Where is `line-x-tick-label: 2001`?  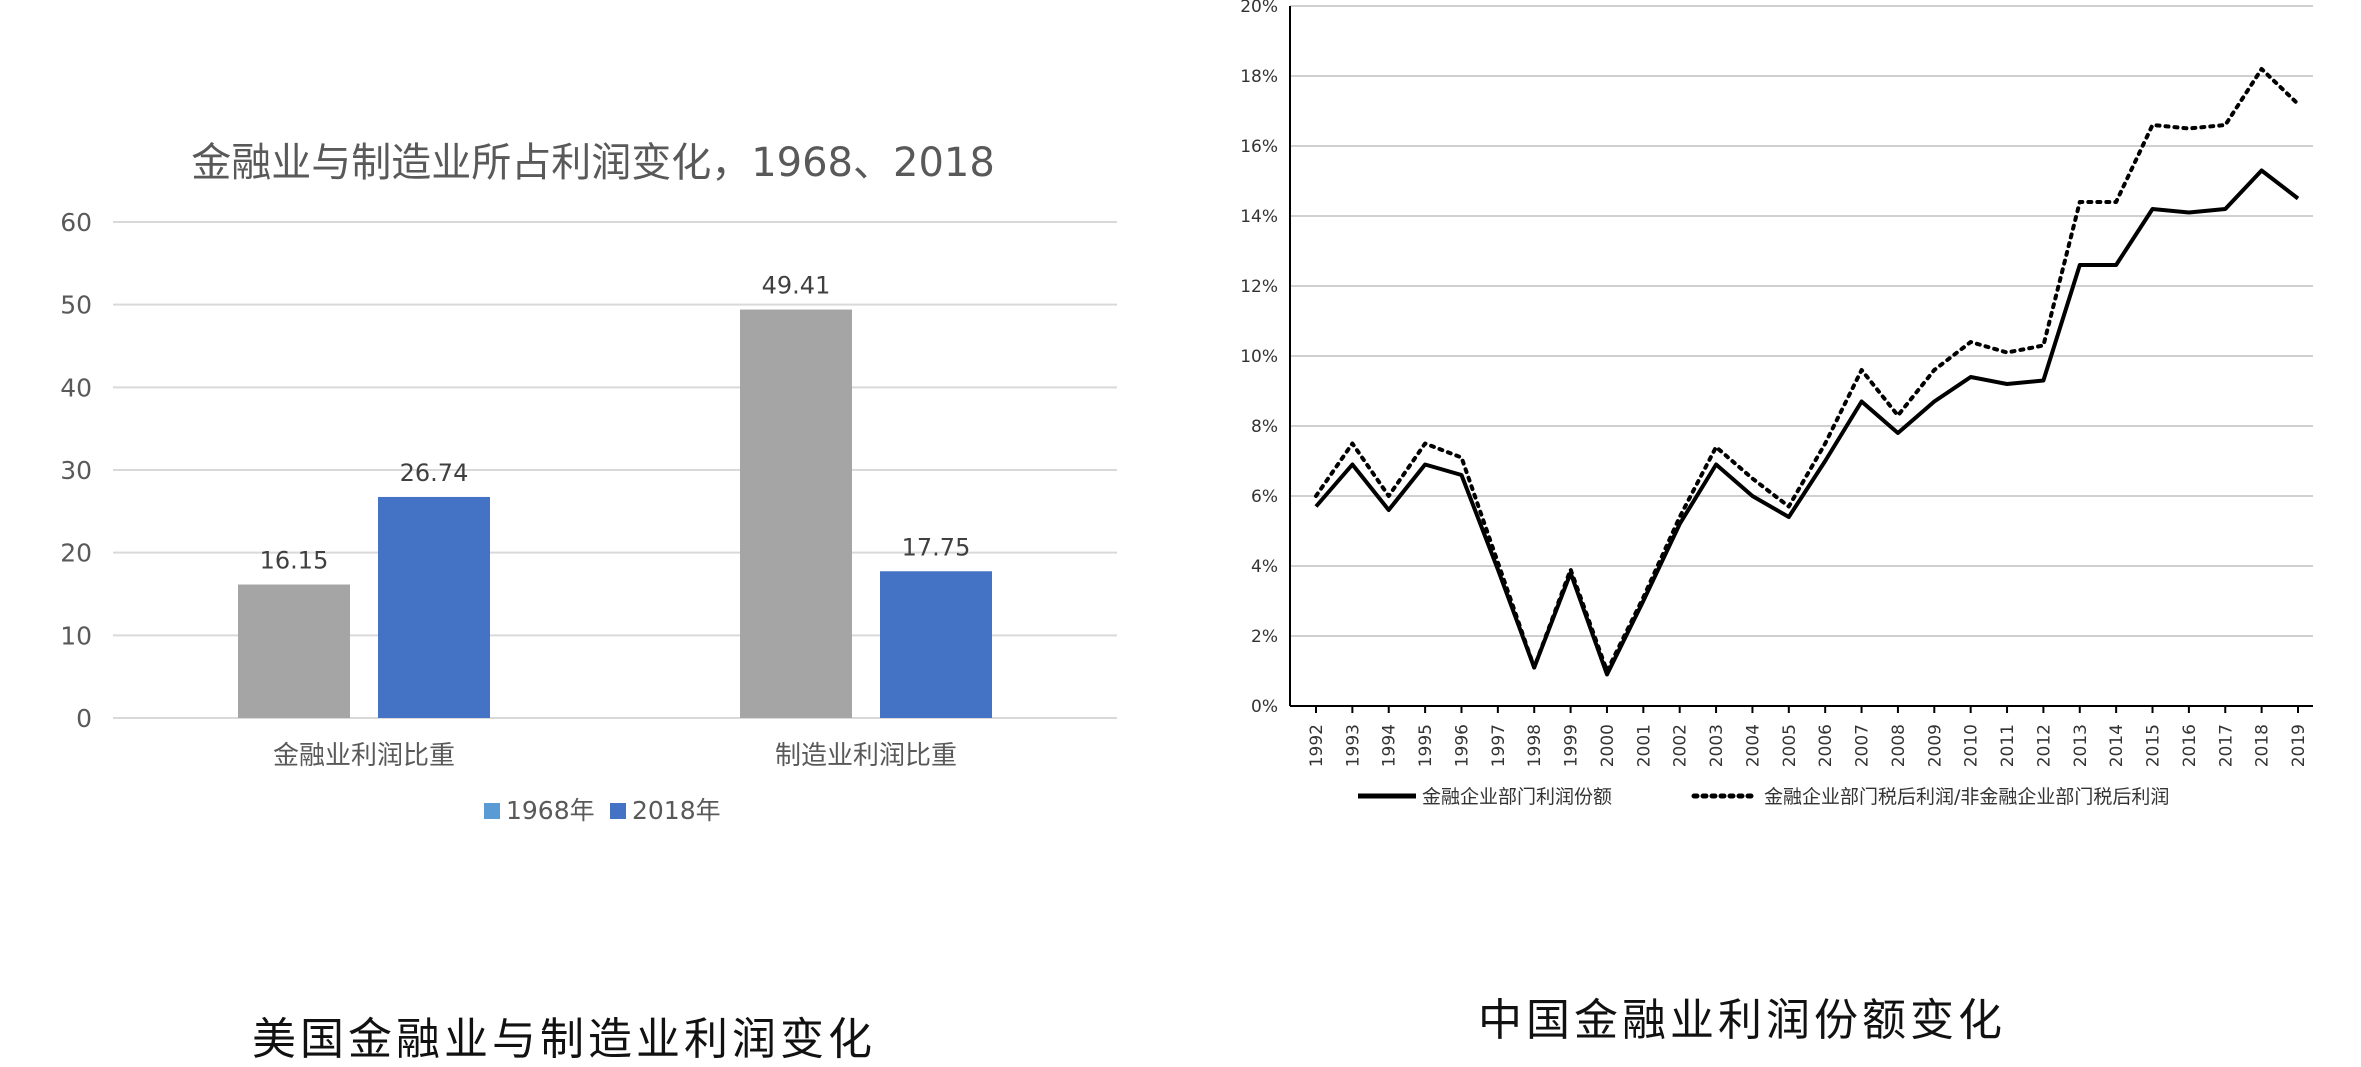
line-x-tick-label: 2001 is located at coordinates (1644, 745).